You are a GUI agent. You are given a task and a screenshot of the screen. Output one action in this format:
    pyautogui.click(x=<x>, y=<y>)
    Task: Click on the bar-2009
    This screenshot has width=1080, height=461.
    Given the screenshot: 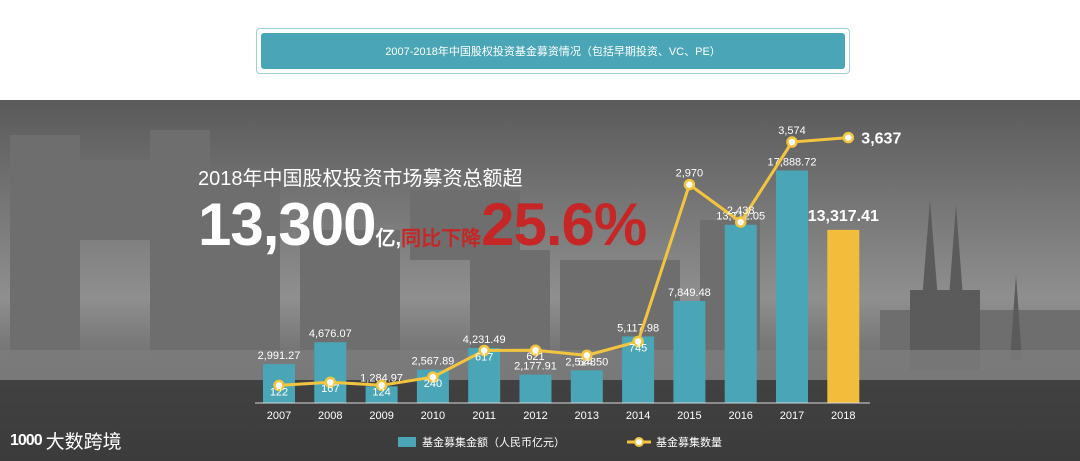 What is the action you would take?
    pyautogui.click(x=381, y=394)
    